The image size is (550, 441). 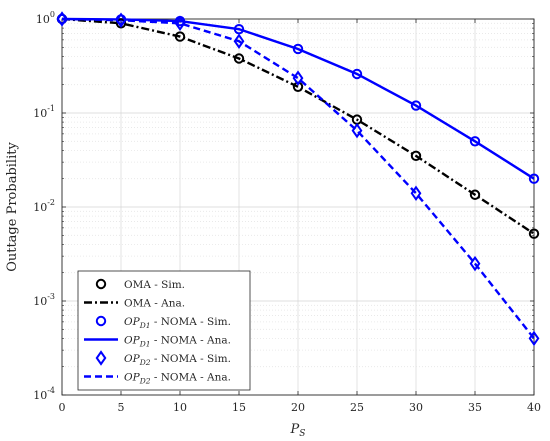 What do you see at coordinates (177, 342) in the screenshot?
I see `legend-label: OPD1 - NOMA - Ana.` at bounding box center [177, 342].